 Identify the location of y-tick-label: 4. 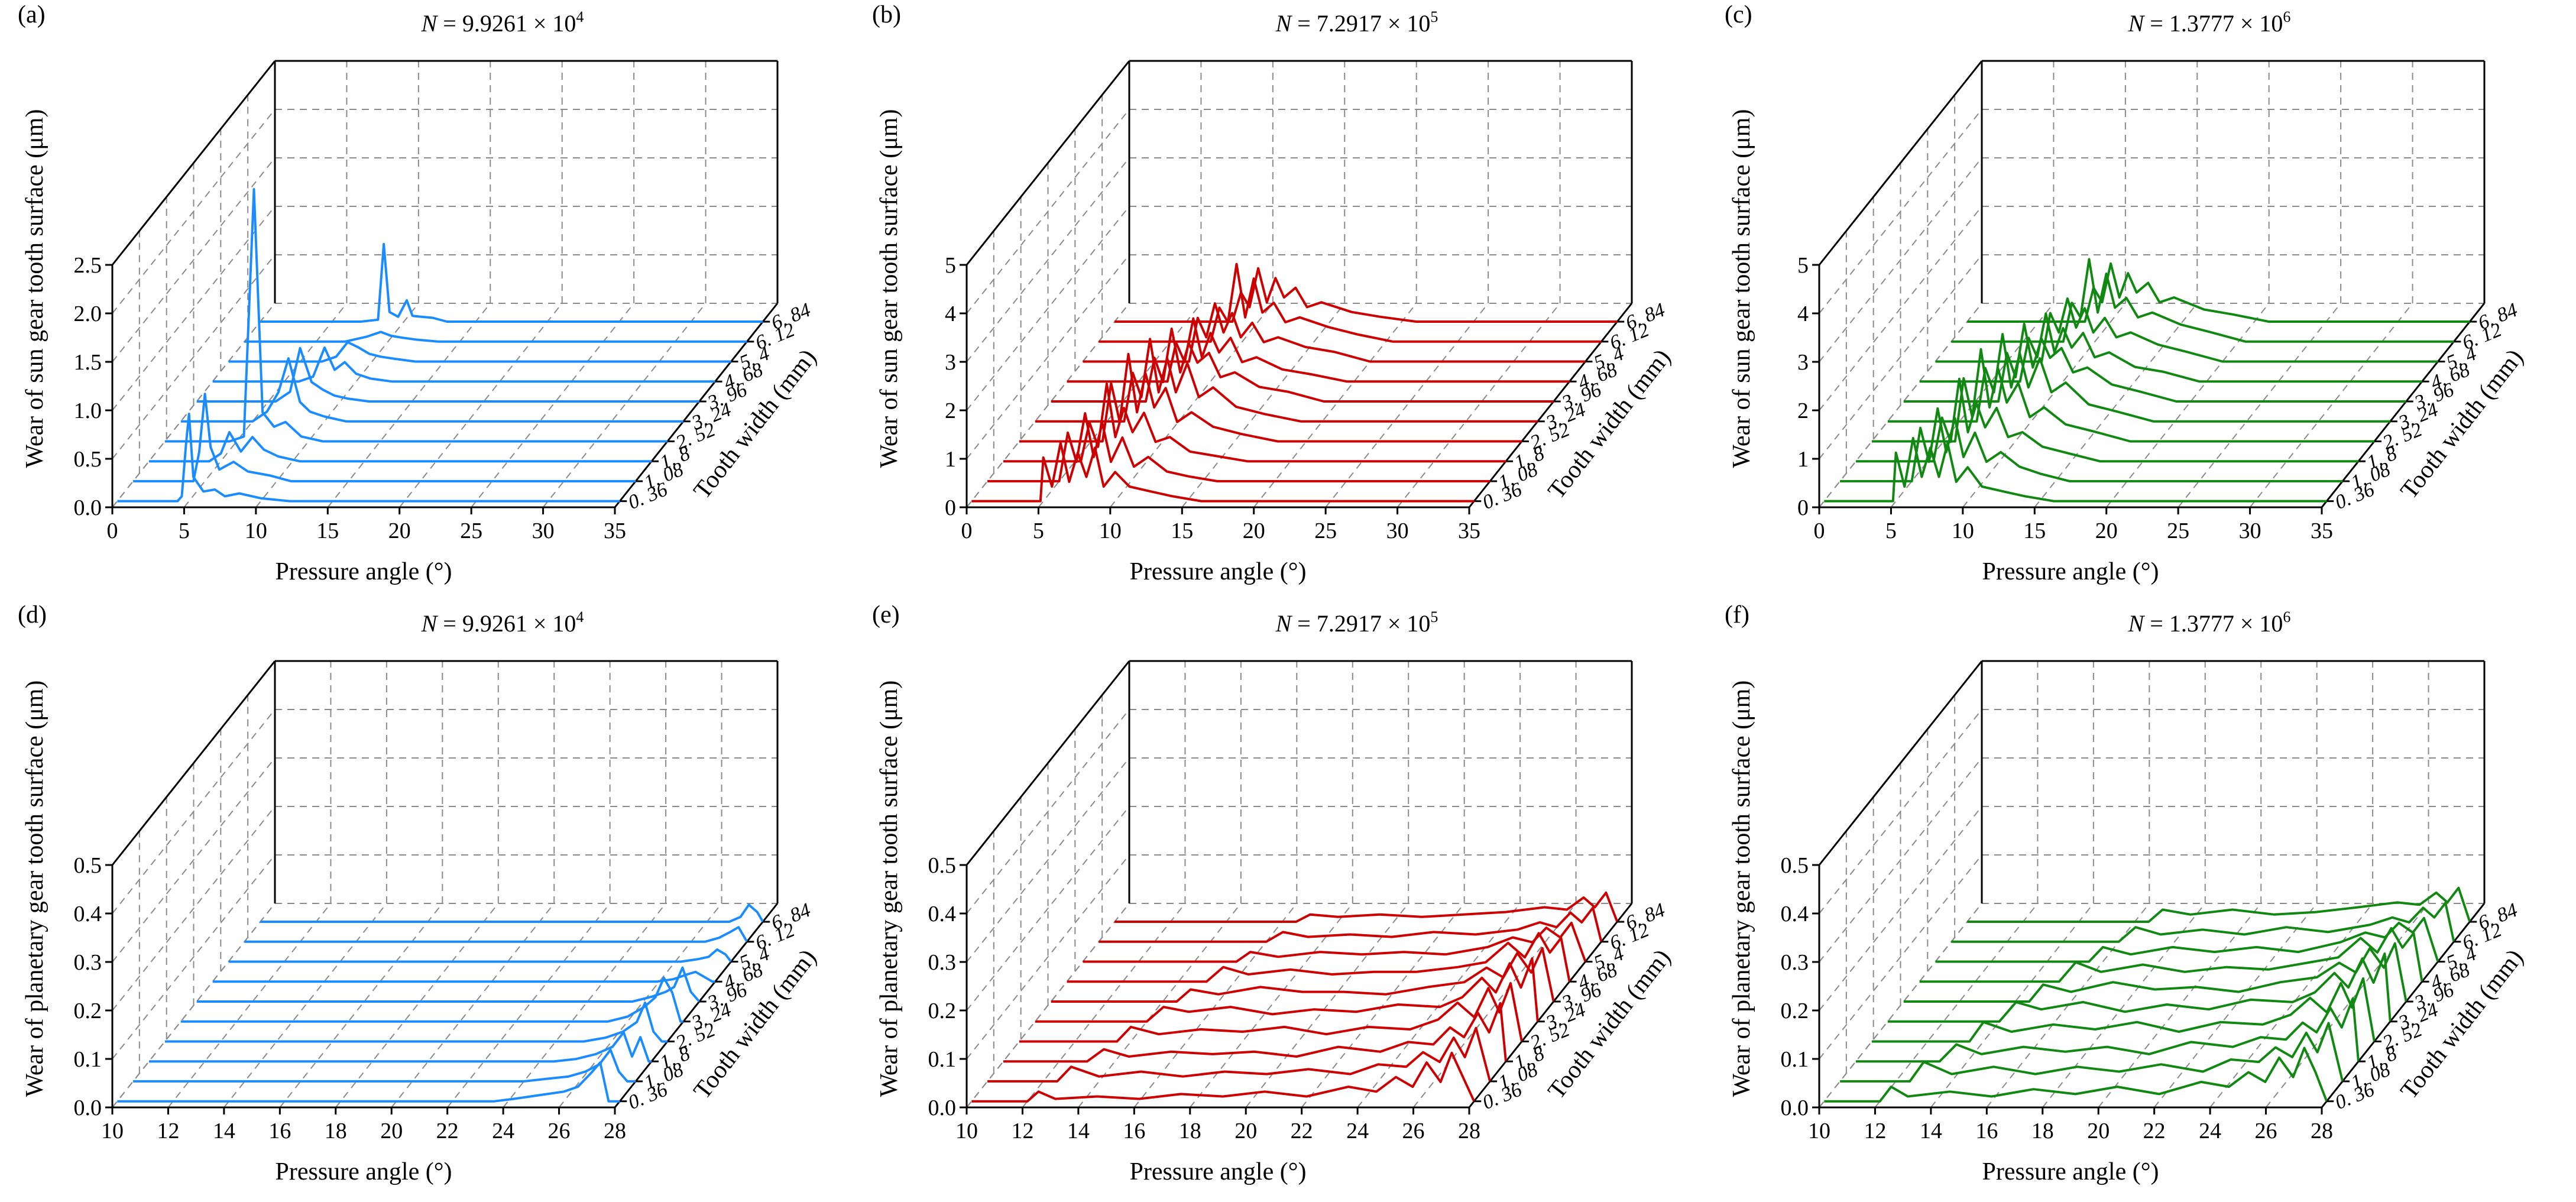
(950, 314).